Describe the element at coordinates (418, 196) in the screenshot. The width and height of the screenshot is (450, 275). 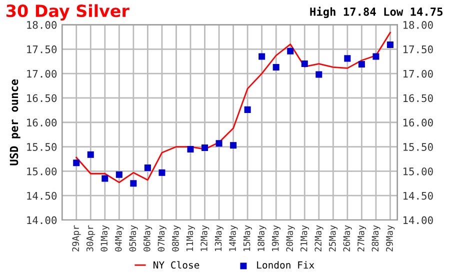
I see `y2-tick-label: 14.50` at that location.